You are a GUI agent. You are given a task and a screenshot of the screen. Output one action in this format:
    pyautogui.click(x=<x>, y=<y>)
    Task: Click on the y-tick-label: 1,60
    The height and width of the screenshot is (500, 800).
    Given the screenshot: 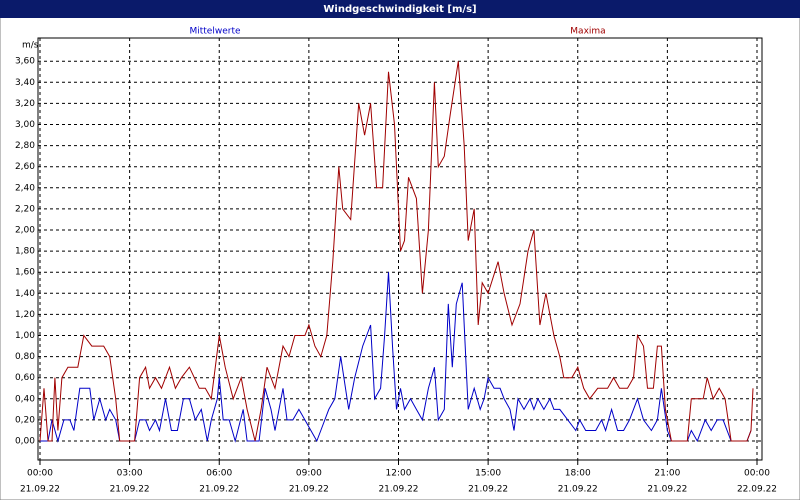 What is the action you would take?
    pyautogui.click(x=25, y=273)
    